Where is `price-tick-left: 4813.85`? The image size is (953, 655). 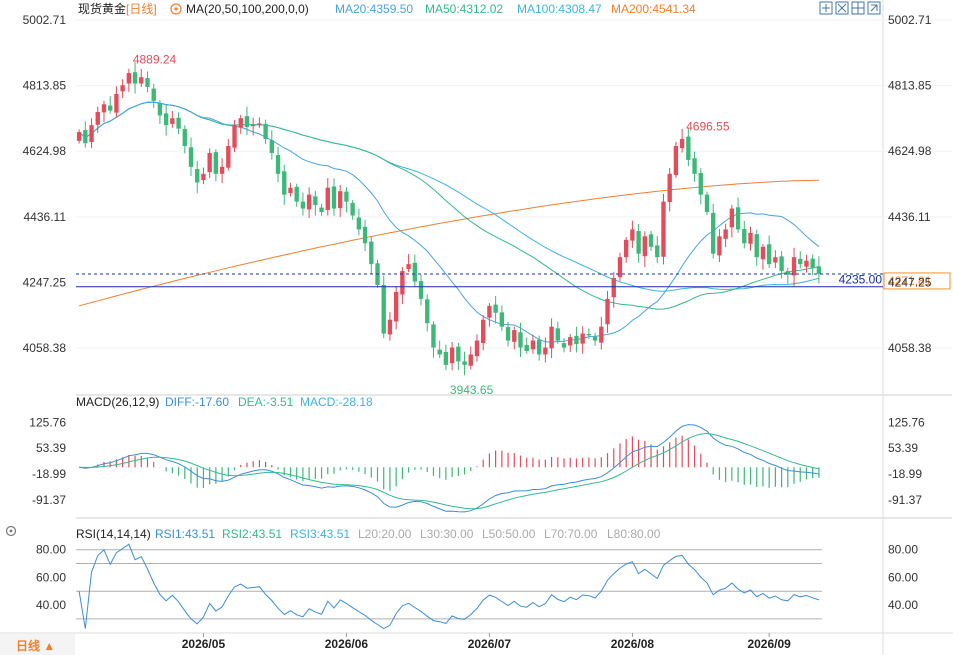
price-tick-left: 4813.85 is located at coordinates (45, 86).